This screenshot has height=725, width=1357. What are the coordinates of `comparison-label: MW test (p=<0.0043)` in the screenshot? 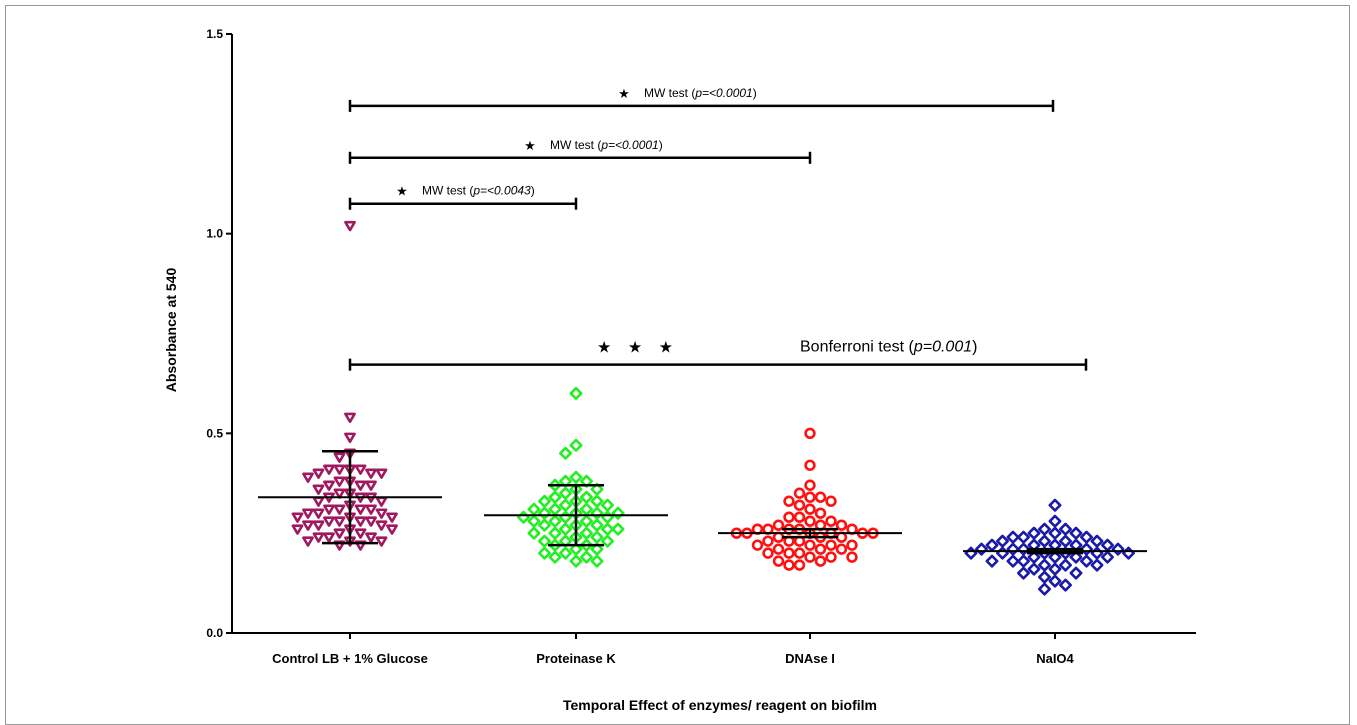 It's located at (478, 191).